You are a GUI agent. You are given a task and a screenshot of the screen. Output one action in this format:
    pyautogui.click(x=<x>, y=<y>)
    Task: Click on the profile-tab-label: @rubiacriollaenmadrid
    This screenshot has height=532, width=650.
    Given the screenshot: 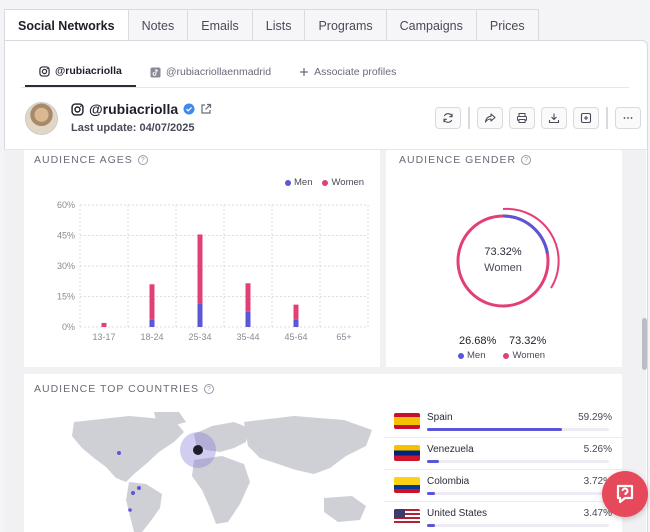 What is the action you would take?
    pyautogui.click(x=218, y=72)
    